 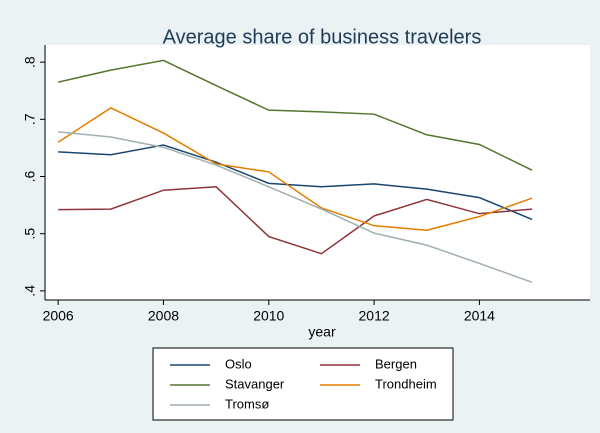 I want to click on legend-label: Stavanger, so click(x=255, y=383).